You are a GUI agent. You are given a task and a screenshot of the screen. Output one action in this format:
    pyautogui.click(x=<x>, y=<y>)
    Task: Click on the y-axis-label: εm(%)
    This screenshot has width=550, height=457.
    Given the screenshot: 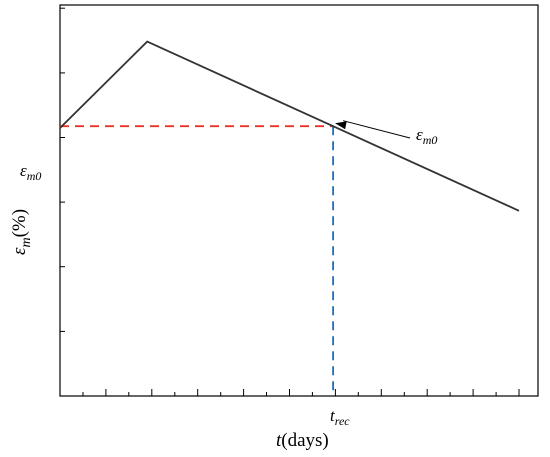 What is the action you would take?
    pyautogui.click(x=21, y=232)
    